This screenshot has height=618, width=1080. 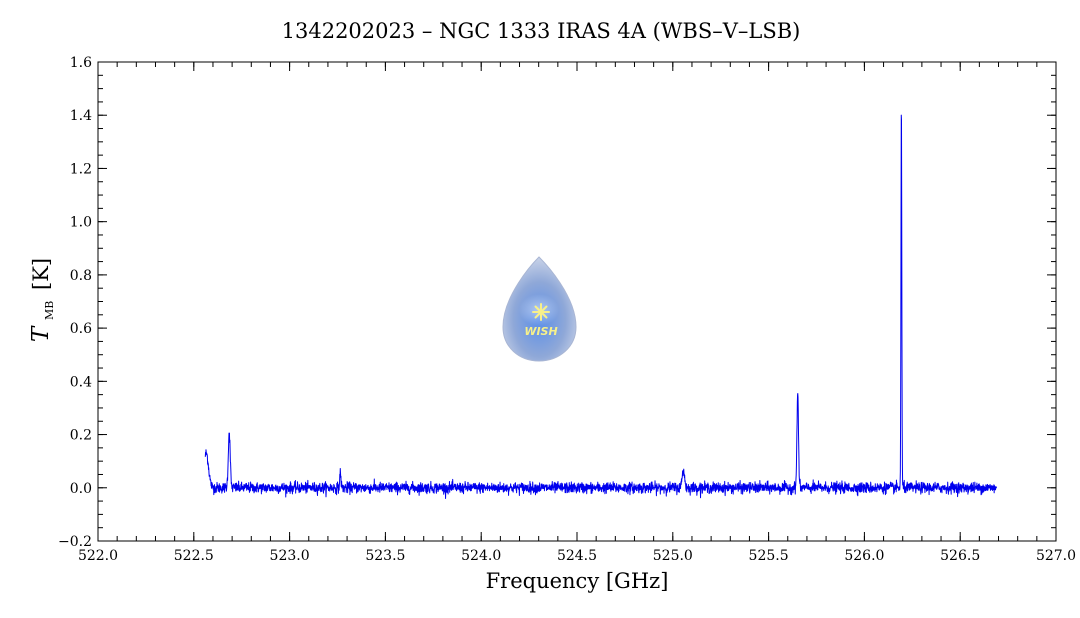 What do you see at coordinates (673, 556) in the screenshot?
I see `x-tick-label: 525.0` at bounding box center [673, 556].